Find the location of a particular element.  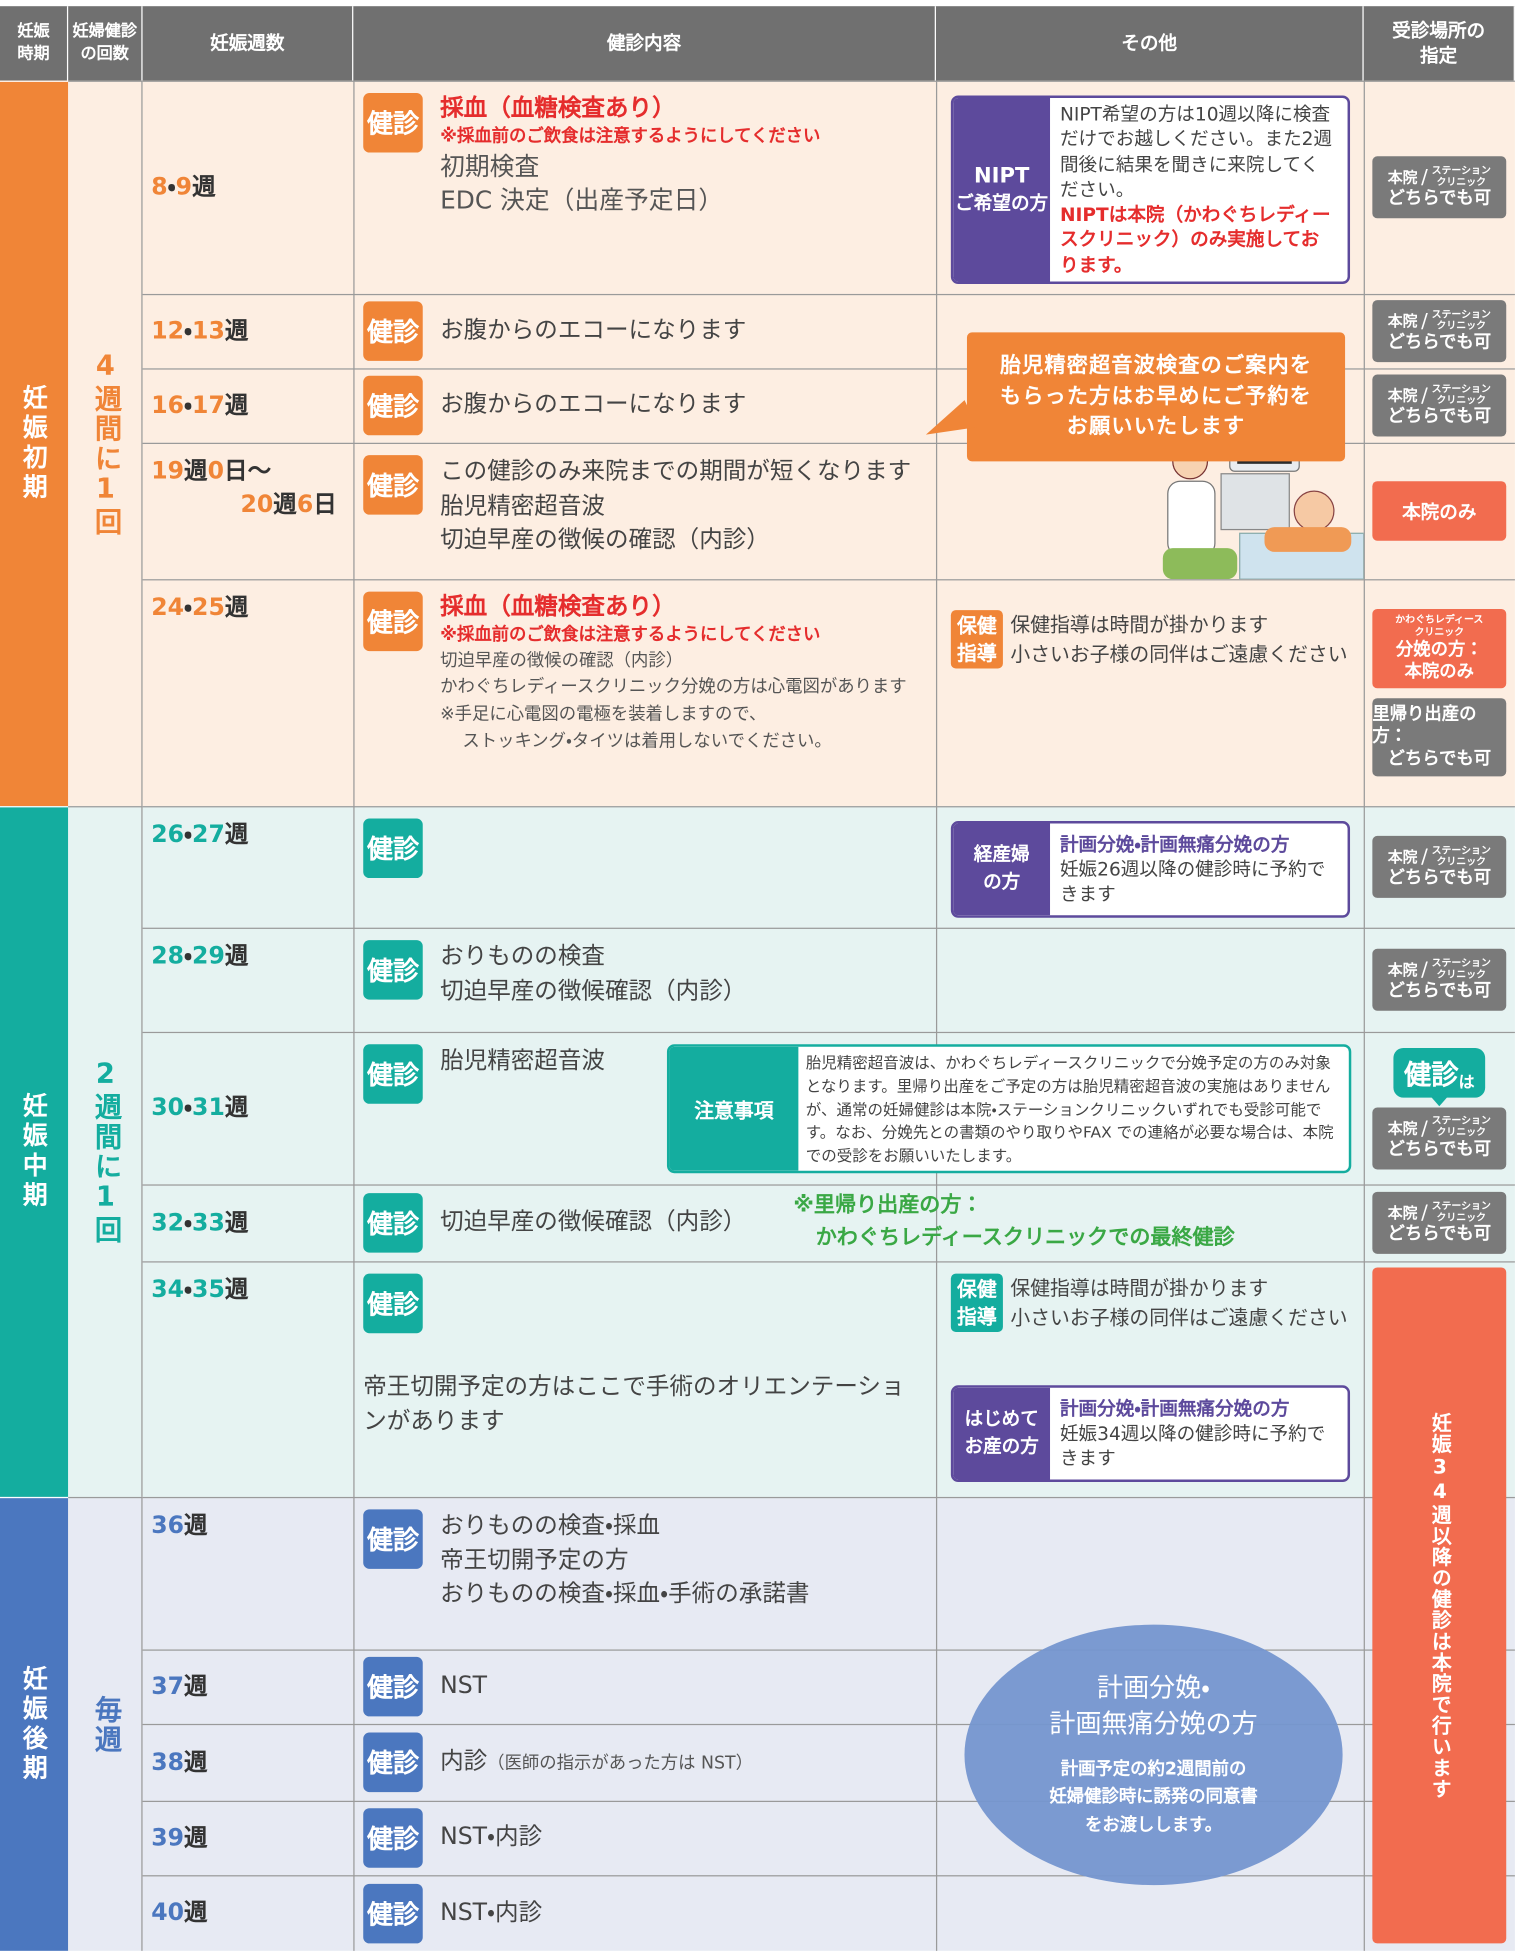

callout-line: 胎児精密超音波検査のご案内を is located at coordinates (1156, 366).